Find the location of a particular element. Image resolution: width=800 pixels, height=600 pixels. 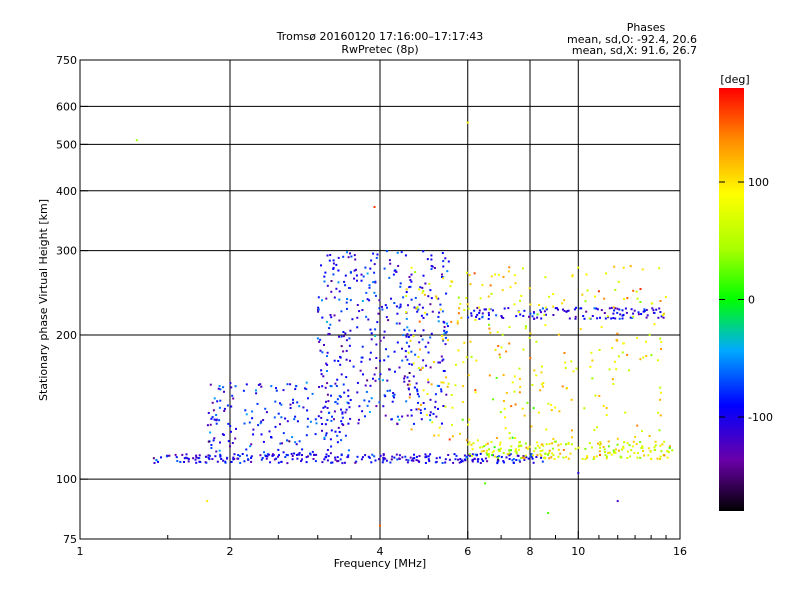

y-tick-label: 100 is located at coordinates (66, 479).